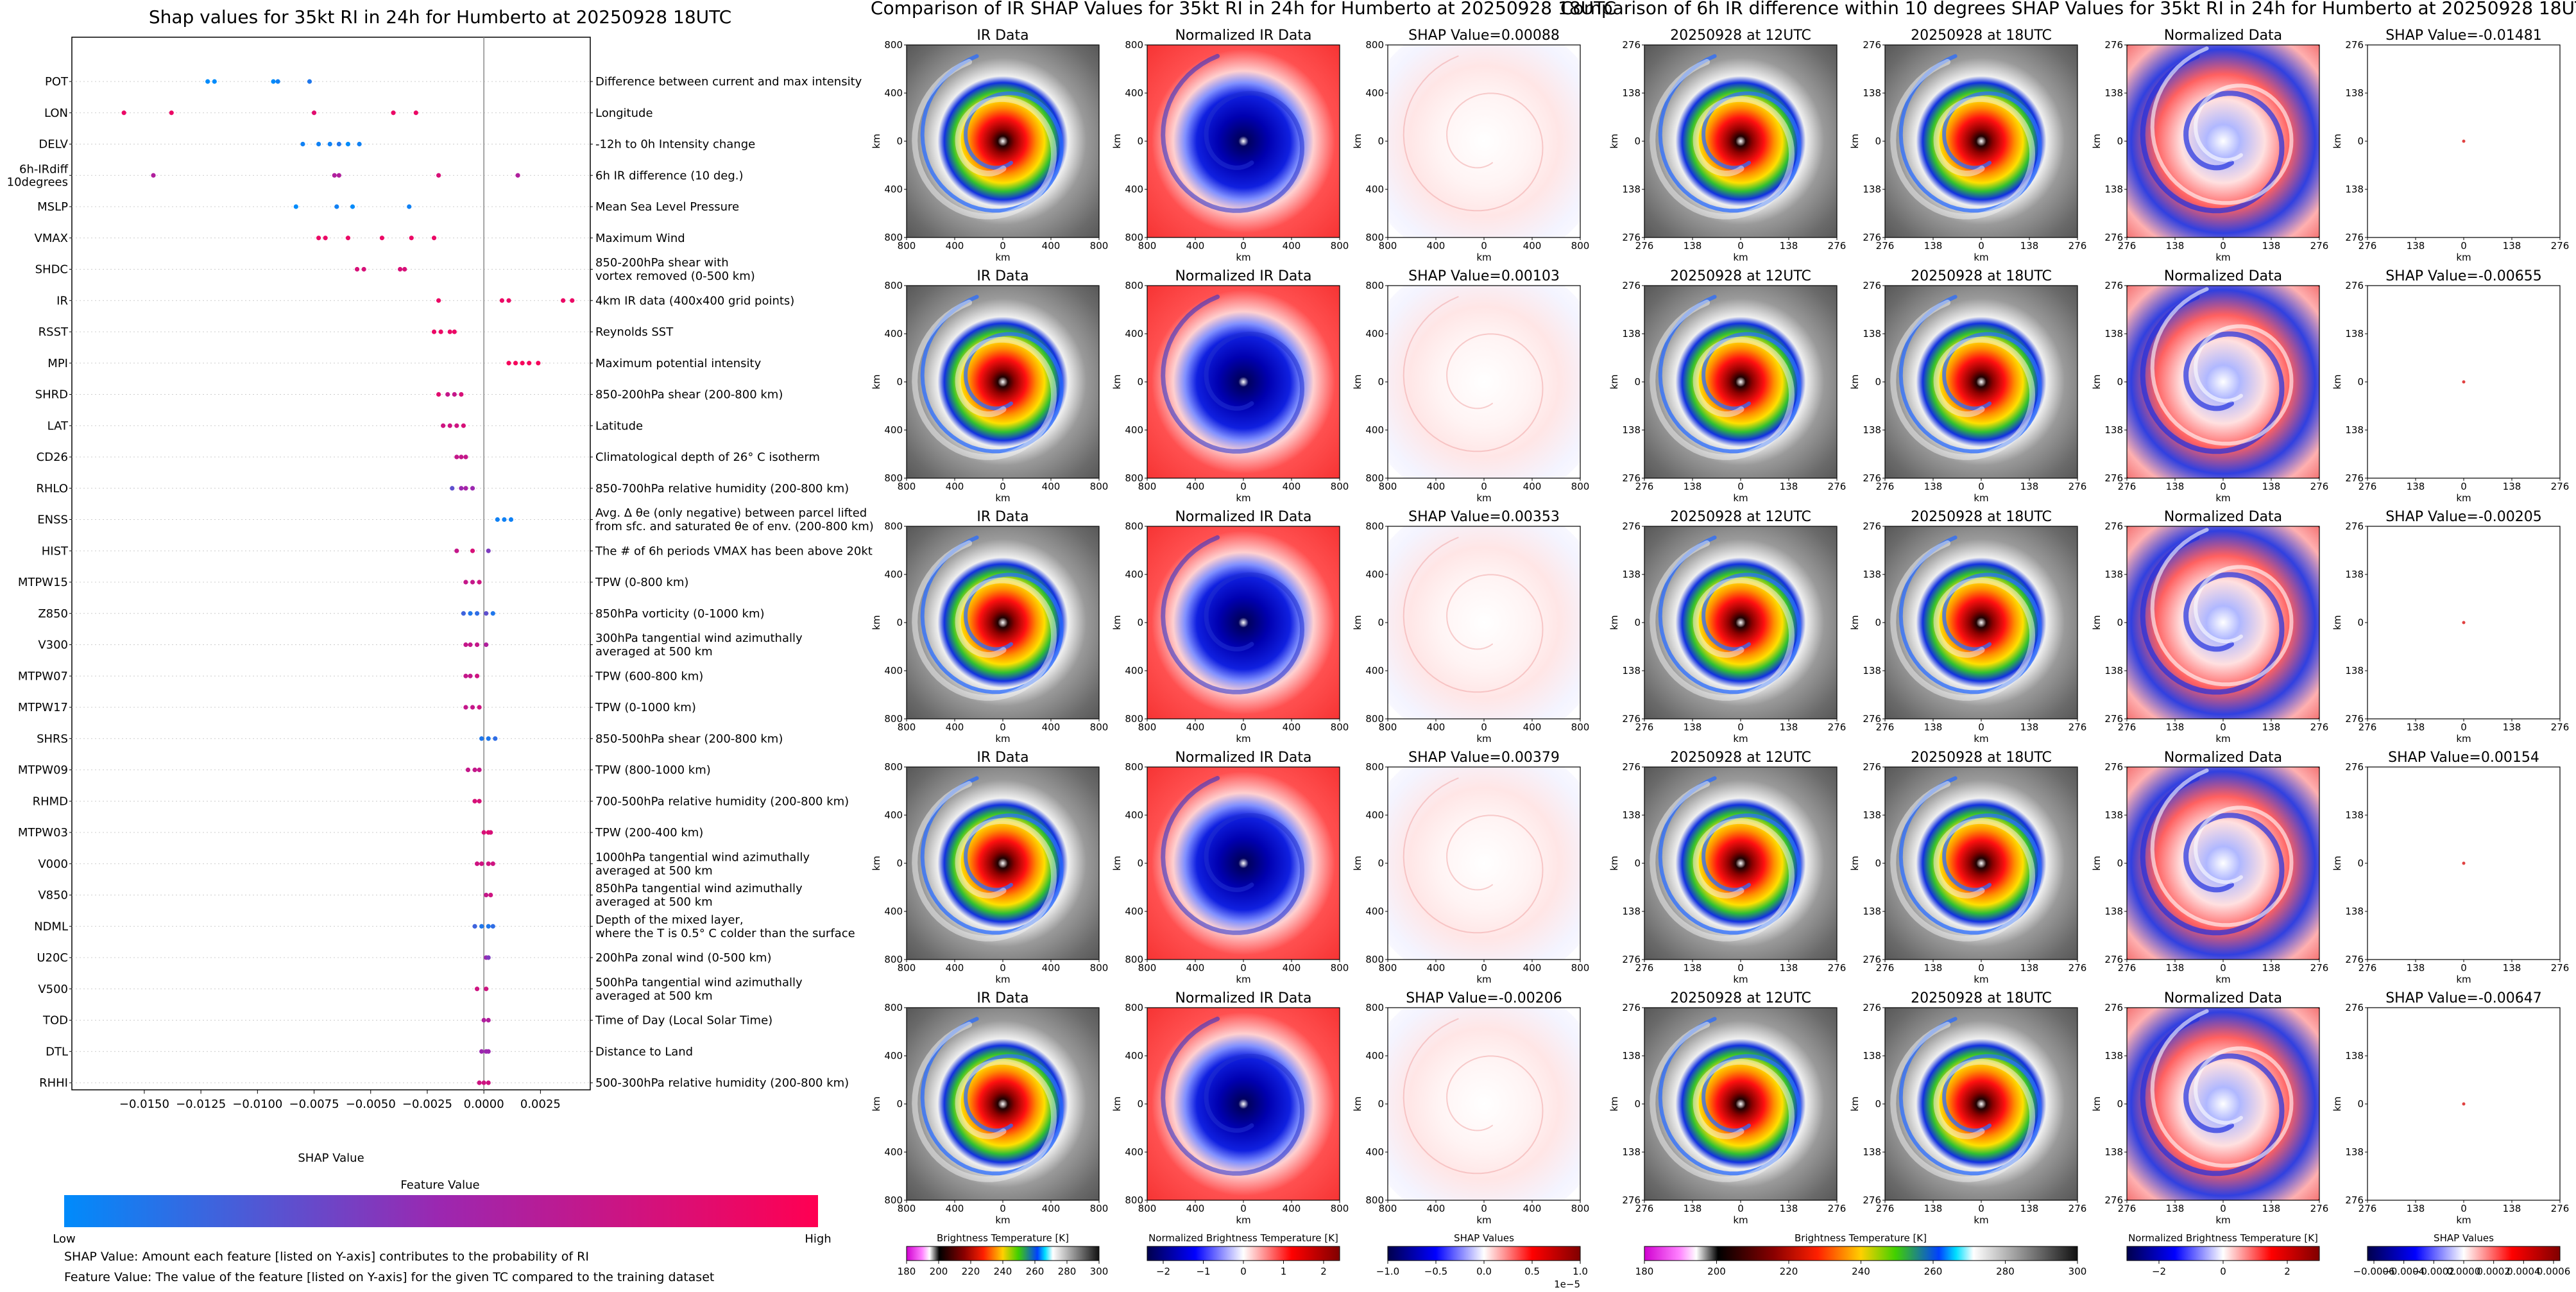 The width and height of the screenshot is (2576, 1292). What do you see at coordinates (53, 645) in the screenshot?
I see `feature-name-label: V300` at bounding box center [53, 645].